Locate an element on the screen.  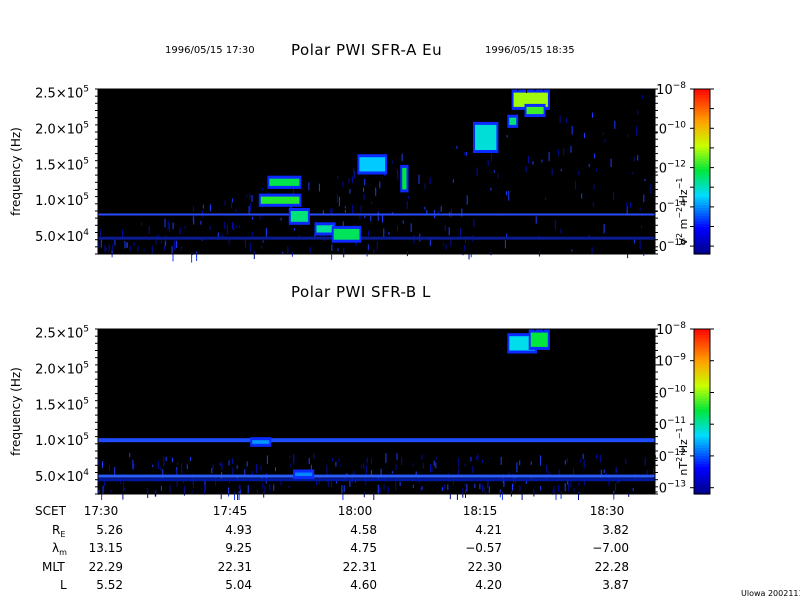
scet-value: 18:30 is located at coordinates (607, 511).